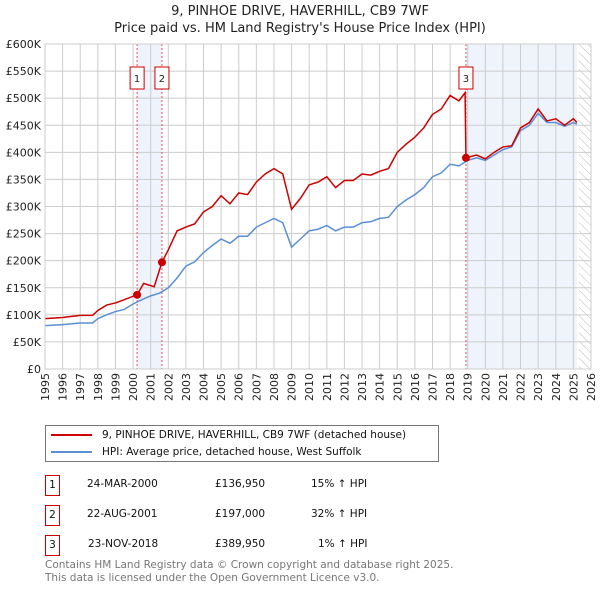 The width and height of the screenshot is (600, 590). Describe the element at coordinates (556, 387) in the screenshot. I see `x-tick-label: 2024` at that location.